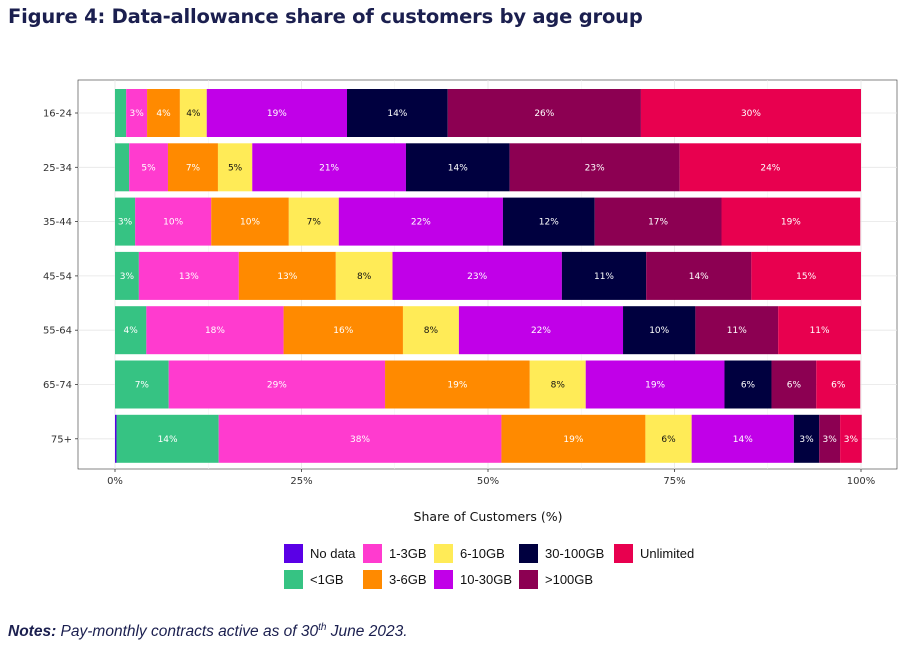 The height and width of the screenshot is (648, 902). I want to click on y-tick-label: 45-54, so click(57, 276).